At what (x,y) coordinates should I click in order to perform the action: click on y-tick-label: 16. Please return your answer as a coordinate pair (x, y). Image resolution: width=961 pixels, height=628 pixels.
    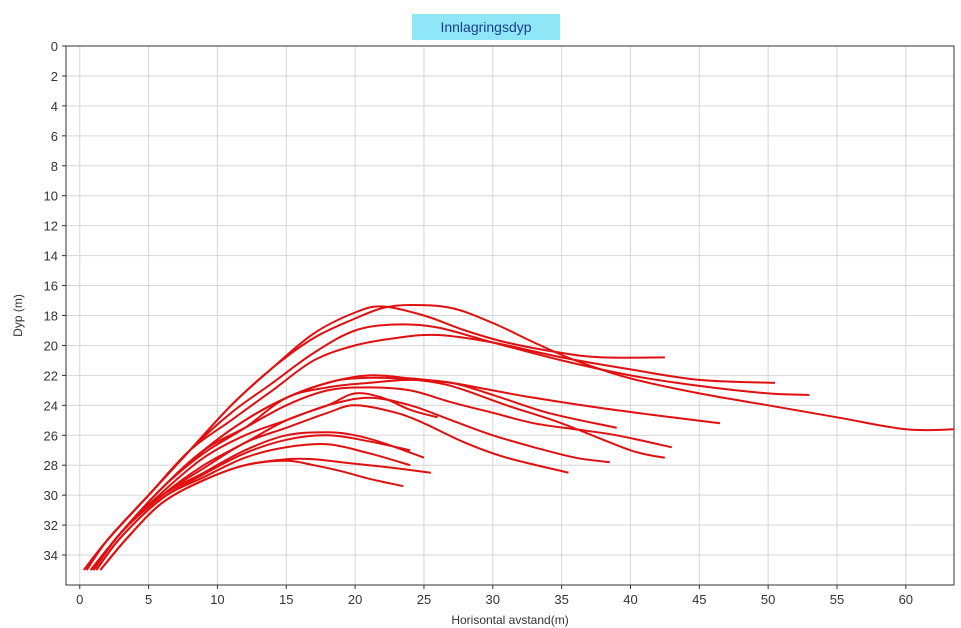
    Looking at the image, I should click on (51, 286).